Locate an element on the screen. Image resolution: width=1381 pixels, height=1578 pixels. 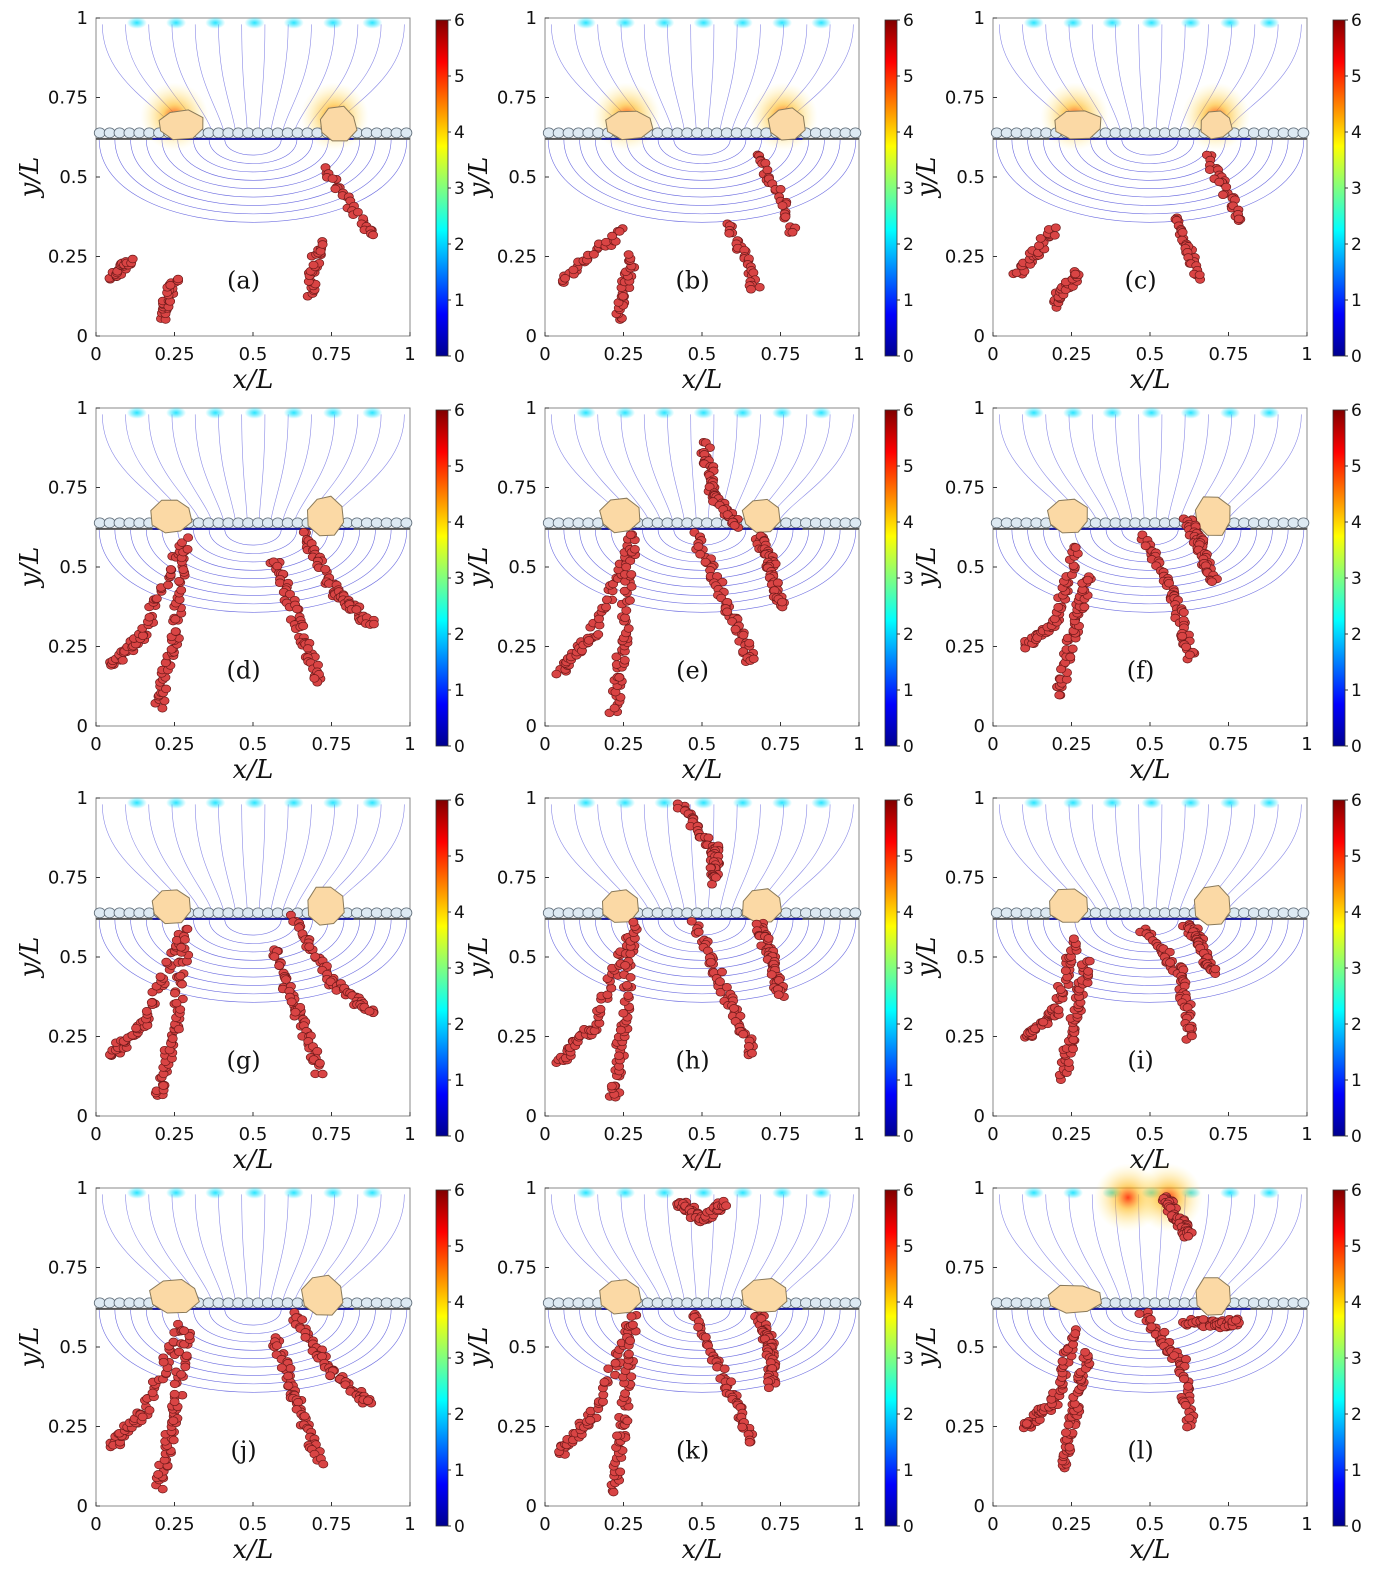
contour-line-lower is located at coordinates (253, 147).